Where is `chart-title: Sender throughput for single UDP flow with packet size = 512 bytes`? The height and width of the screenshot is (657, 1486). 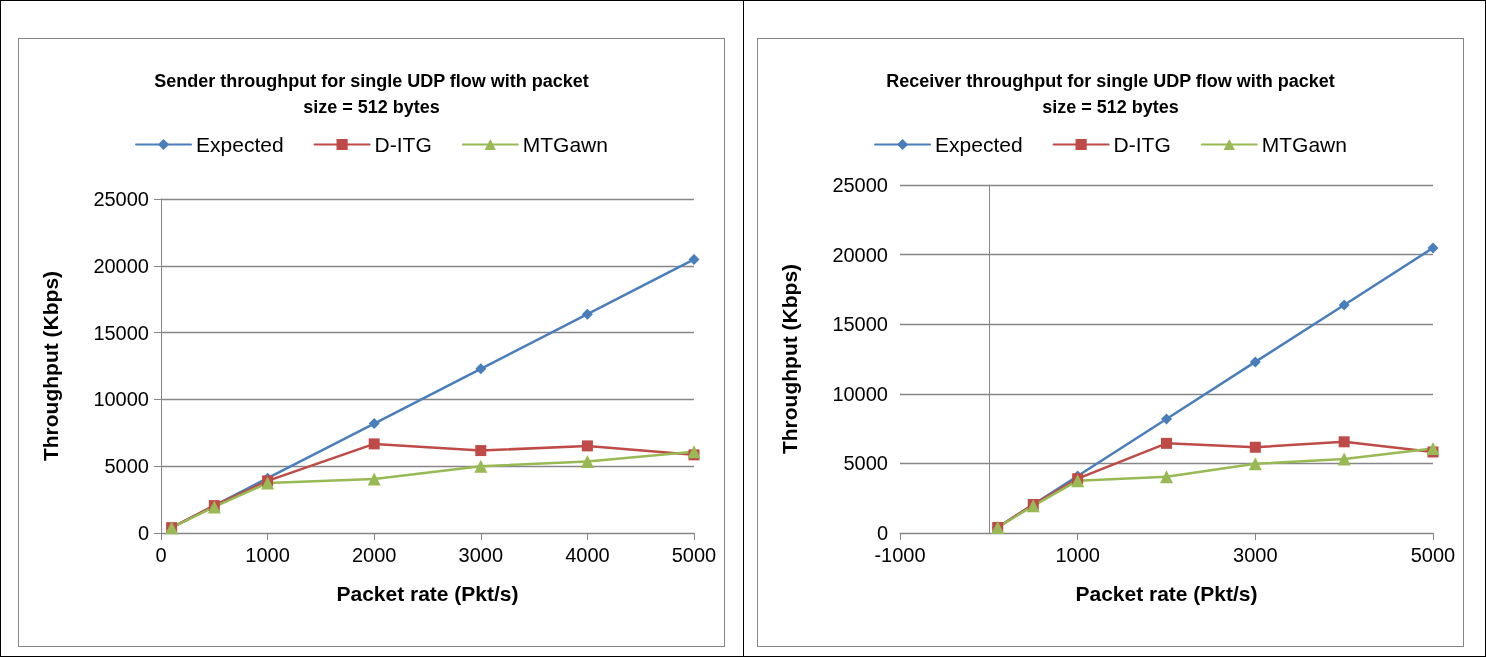 chart-title: Sender throughput for single UDP flow with packet size = 512 bytes is located at coordinates (371, 94).